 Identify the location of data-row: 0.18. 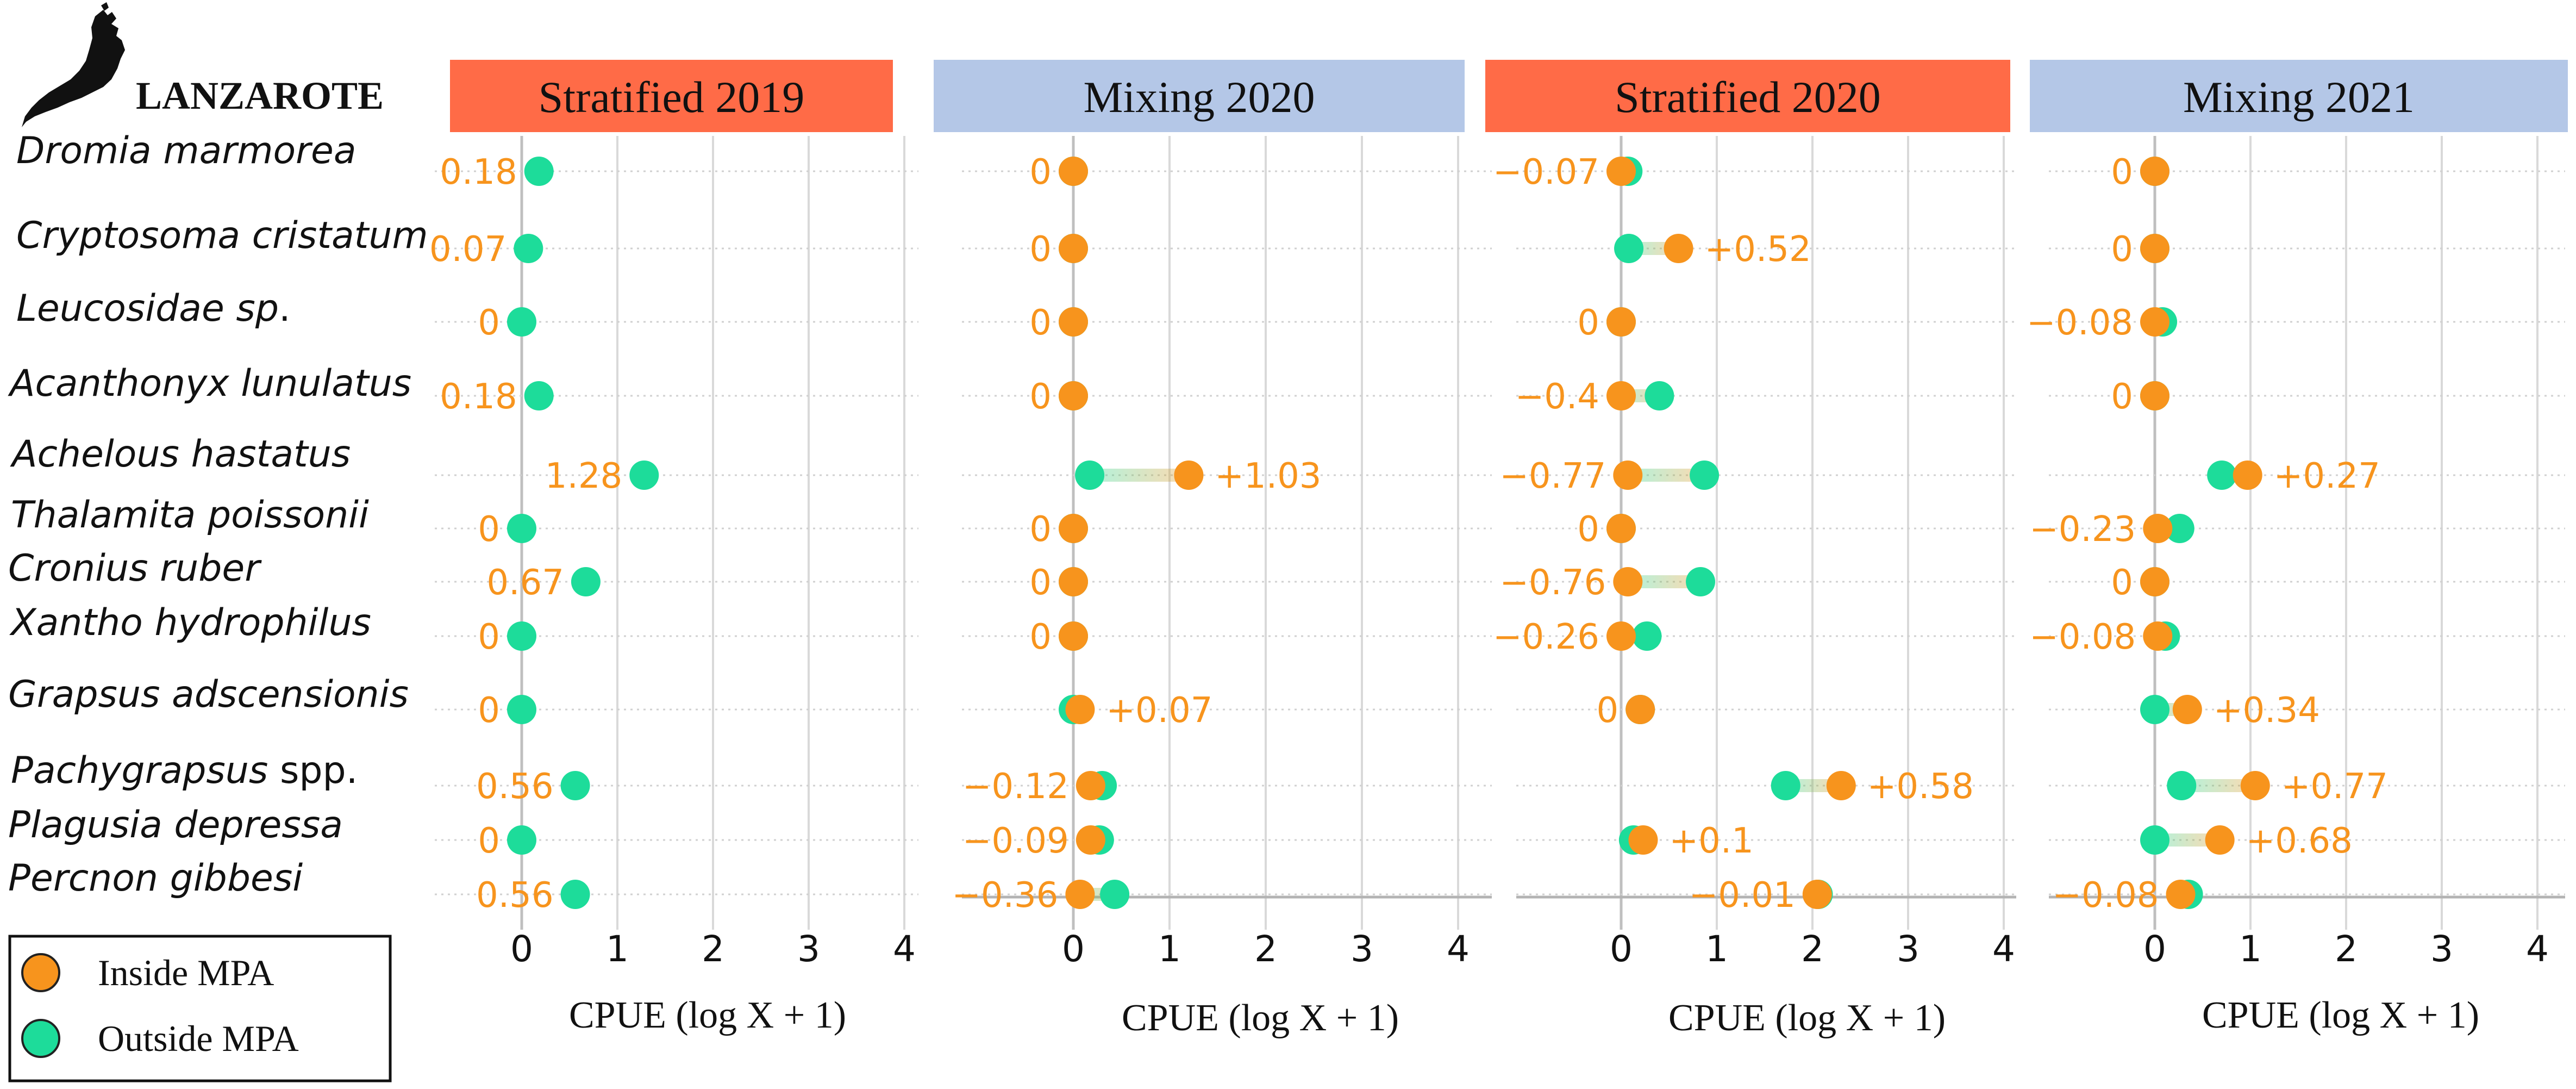
(497, 172).